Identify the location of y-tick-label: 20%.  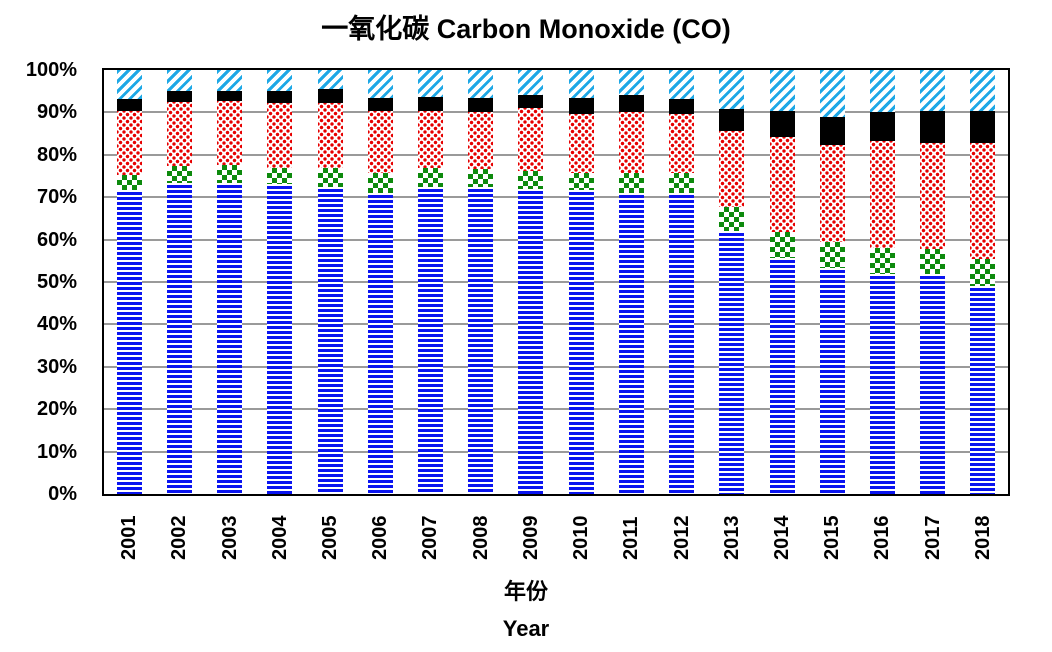
(56, 409).